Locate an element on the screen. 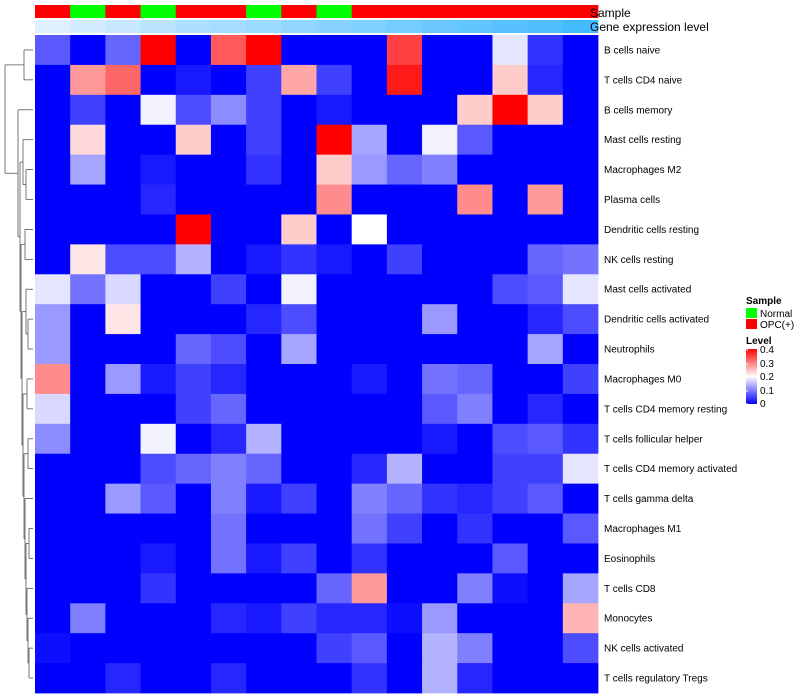  legend-label-opc: OPC(+) is located at coordinates (777, 325).